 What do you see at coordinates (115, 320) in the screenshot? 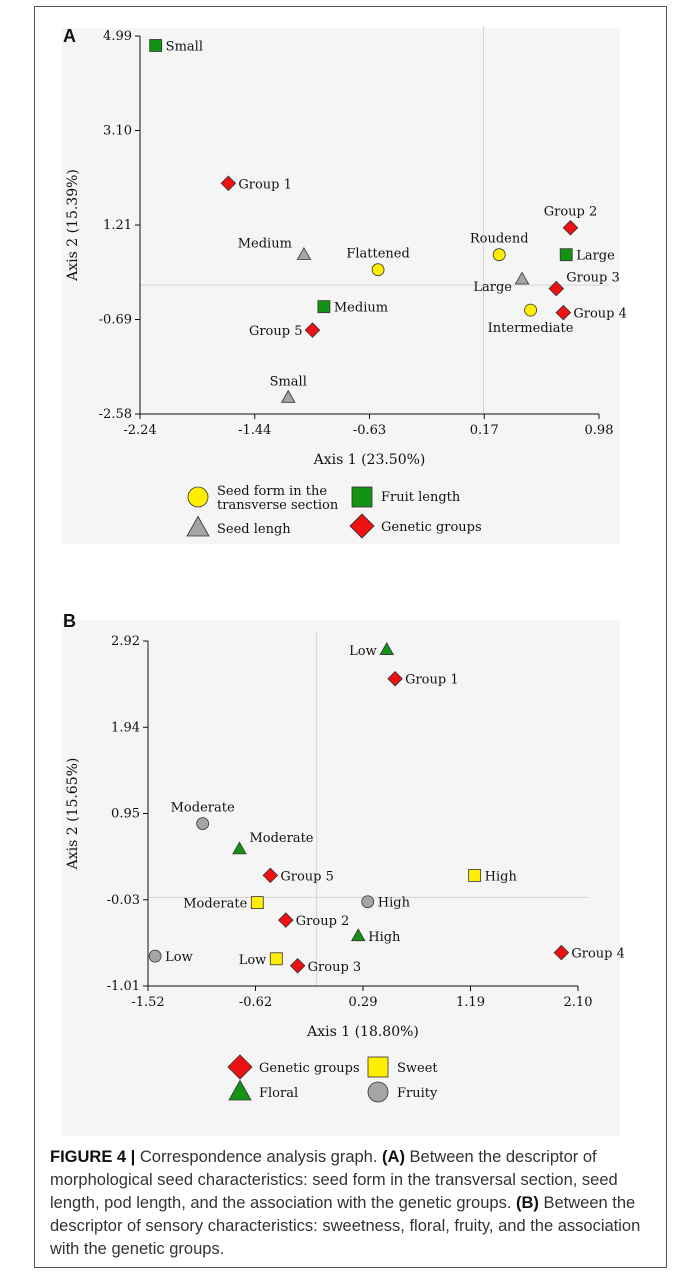
I see `y-tick-label-a: -0.69` at bounding box center [115, 320].